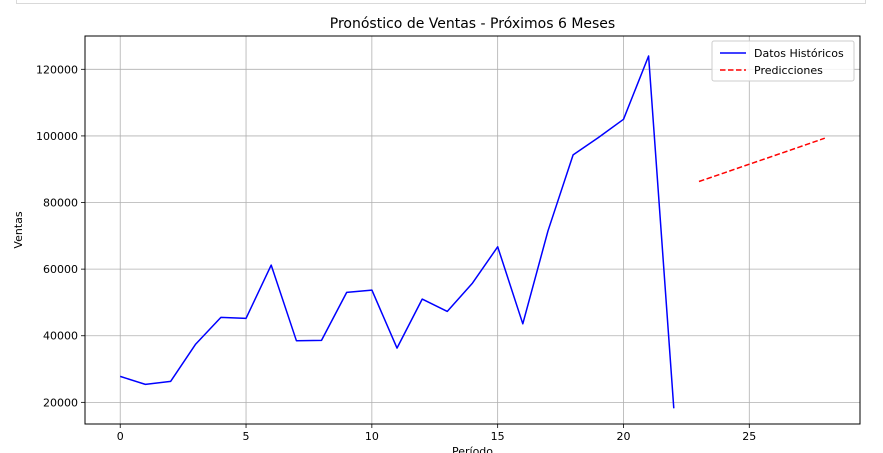 This screenshot has height=453, width=883. Describe the element at coordinates (60, 269) in the screenshot. I see `y-tick-label: 60000` at that location.